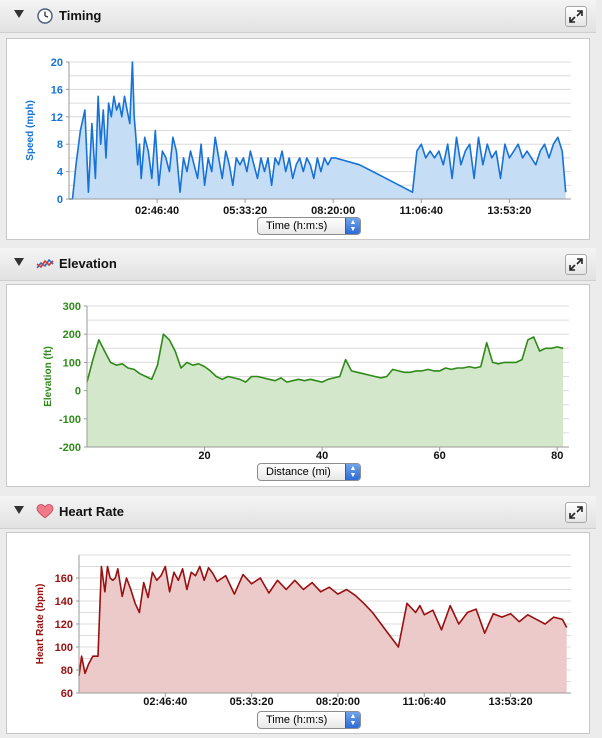 This screenshot has width=602, height=738. Describe the element at coordinates (57, 63) in the screenshot. I see `y-tick-label: 20` at that location.